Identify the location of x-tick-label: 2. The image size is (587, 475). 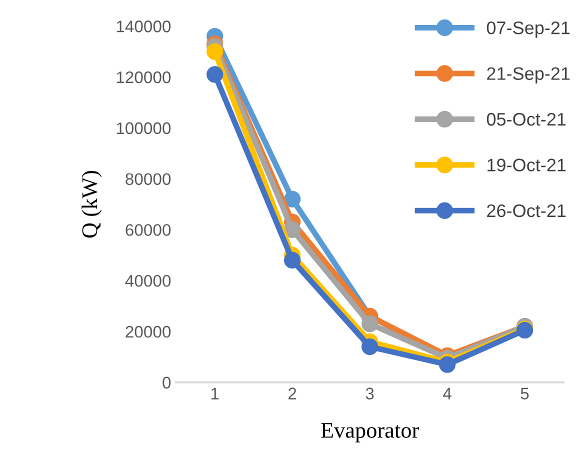
(292, 394).